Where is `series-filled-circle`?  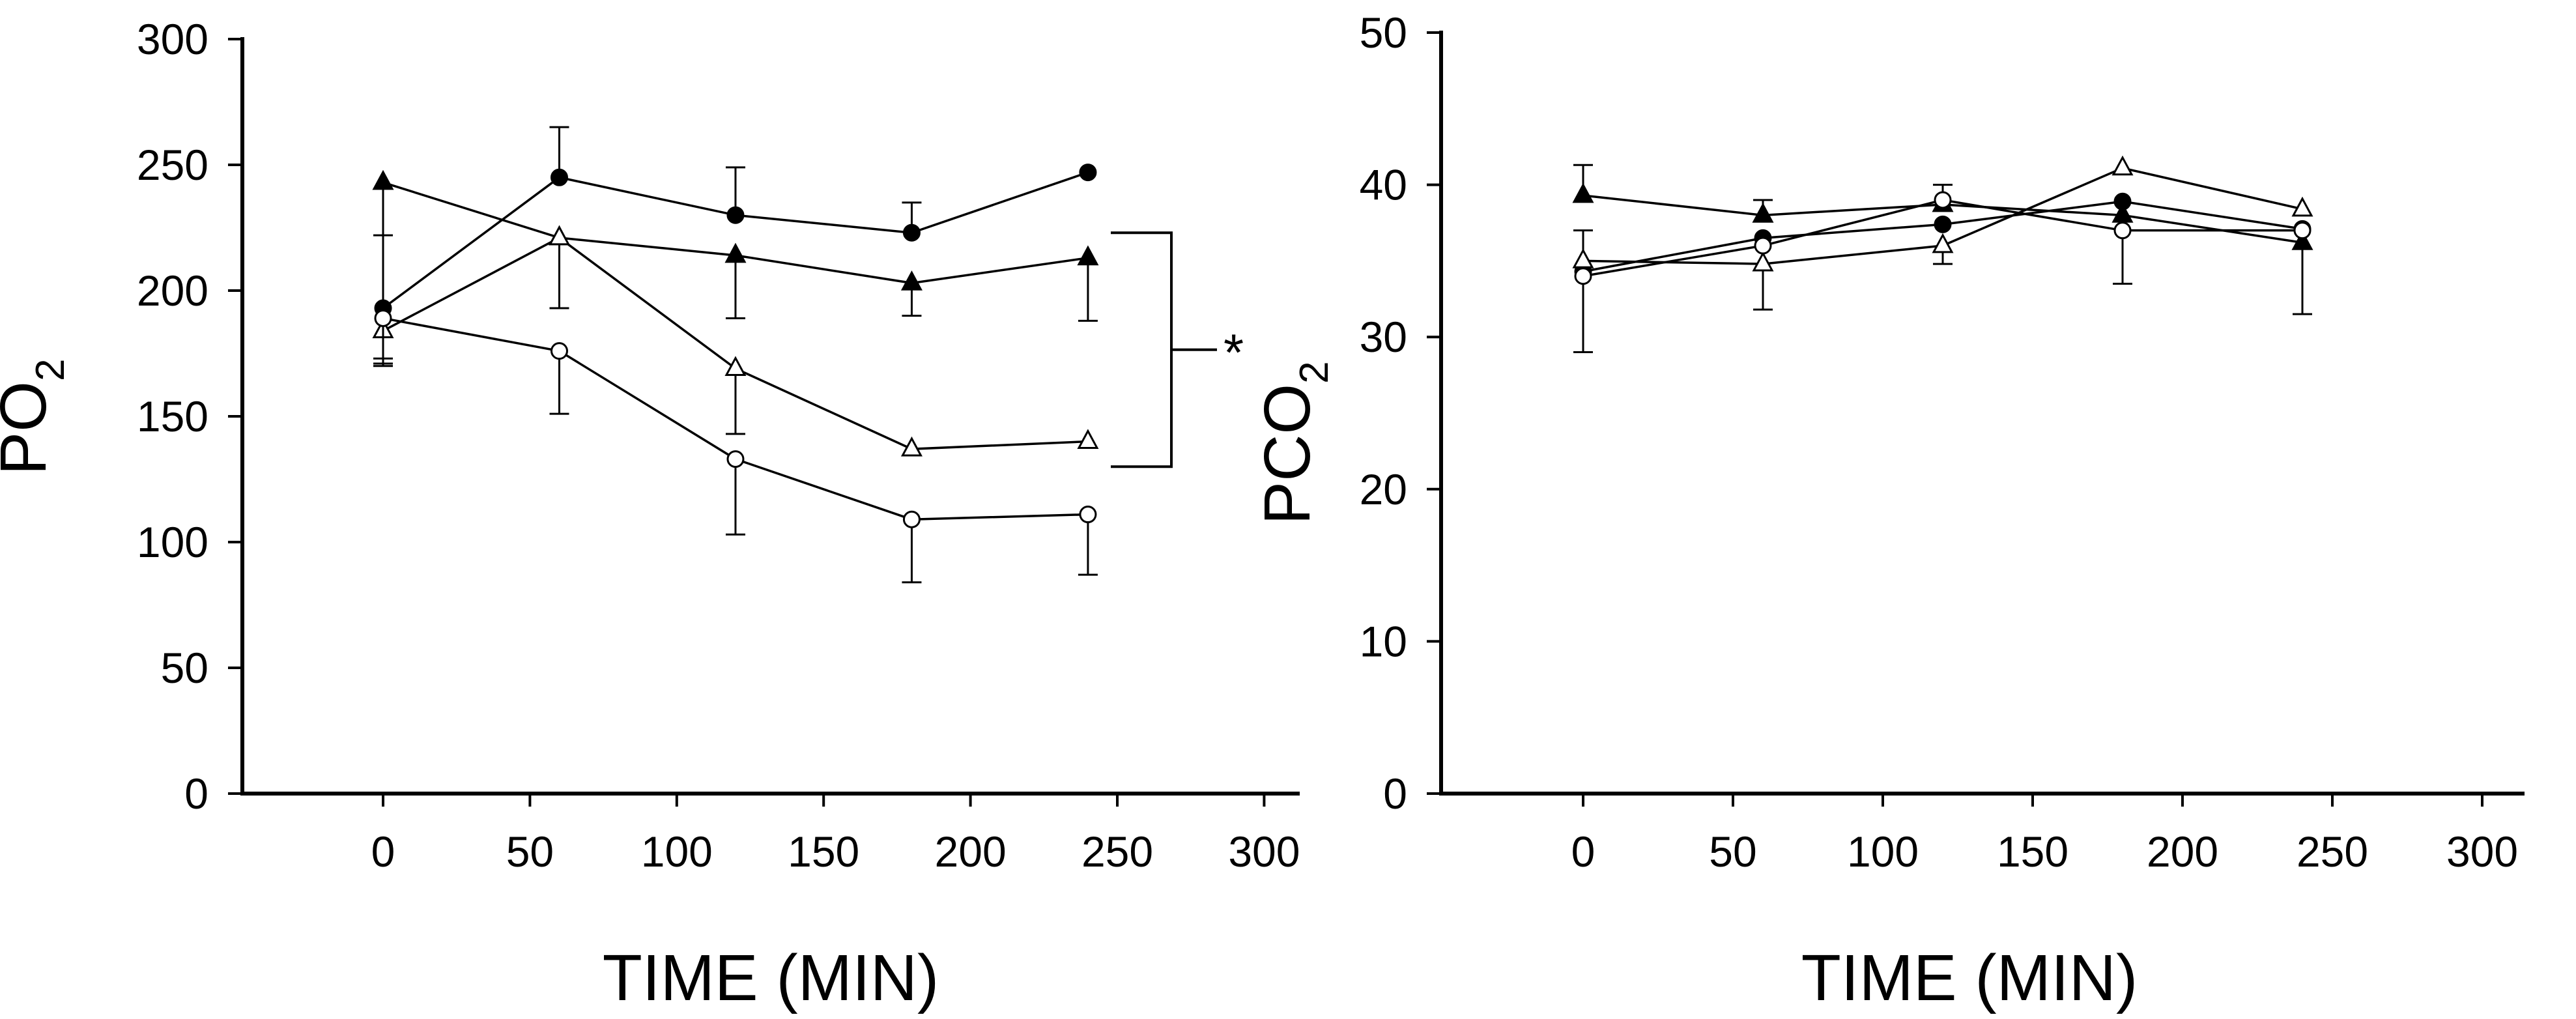 series-filled-circle is located at coordinates (1942, 273).